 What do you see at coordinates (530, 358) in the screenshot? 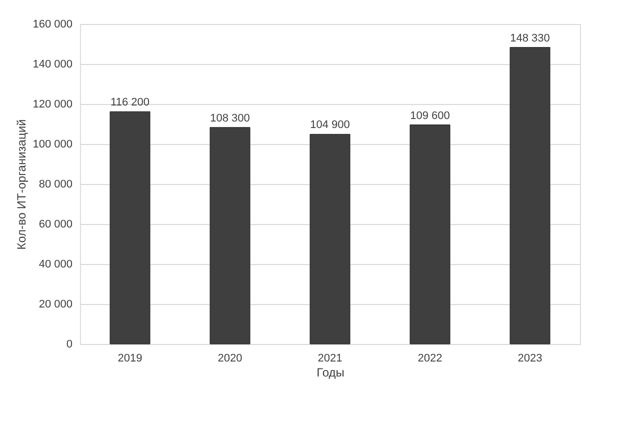
I see `x-tick-label: 2023` at bounding box center [530, 358].